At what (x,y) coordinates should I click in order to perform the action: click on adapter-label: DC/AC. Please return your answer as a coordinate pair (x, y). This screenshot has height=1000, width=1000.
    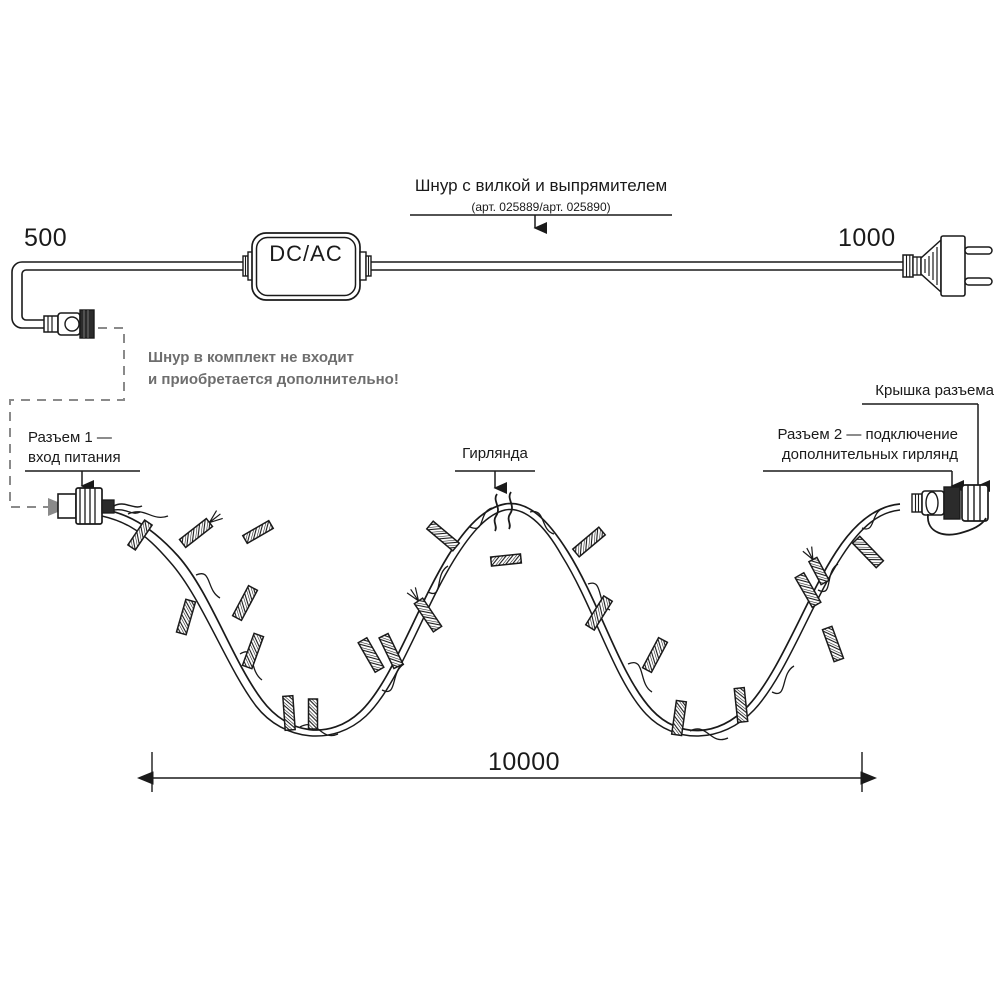
    Looking at the image, I should click on (306, 254).